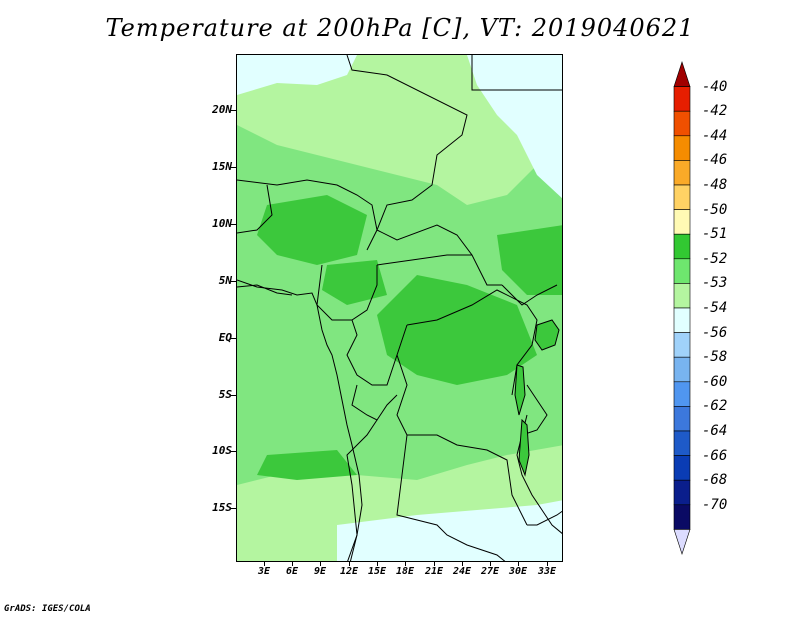 This screenshot has width=800, height=618. Describe the element at coordinates (715, 111) in the screenshot. I see `colorbar-label: -42` at that location.